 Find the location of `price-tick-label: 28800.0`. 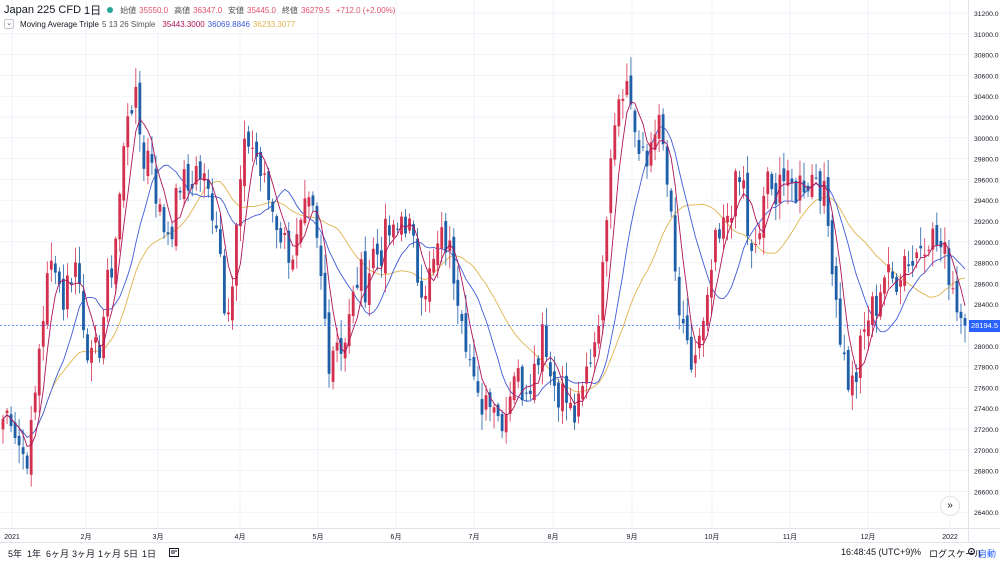

price-tick-label: 28800.0 is located at coordinates (986, 264).